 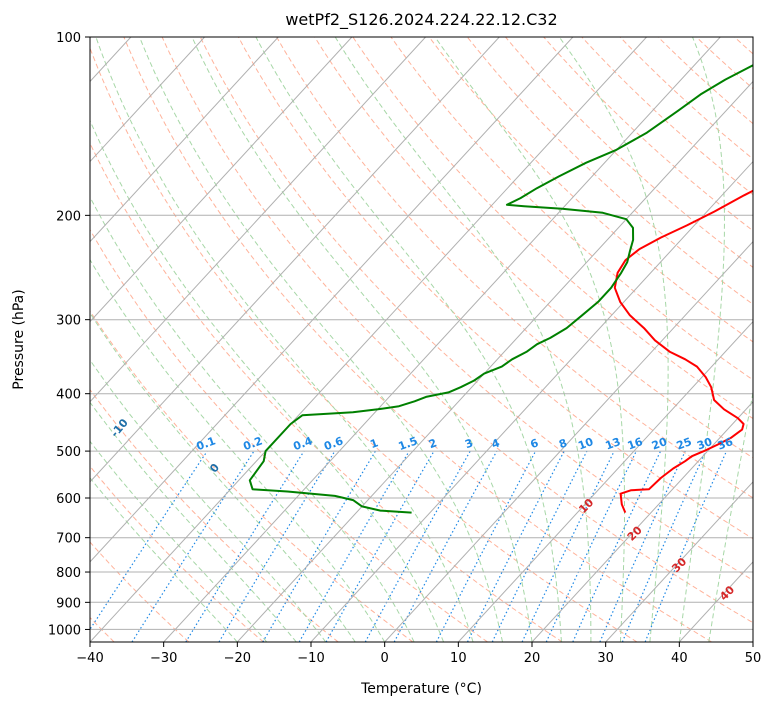 What do you see at coordinates (206, 443) in the screenshot?
I see `mixing-ratio-label: 0.1` at bounding box center [206, 443].